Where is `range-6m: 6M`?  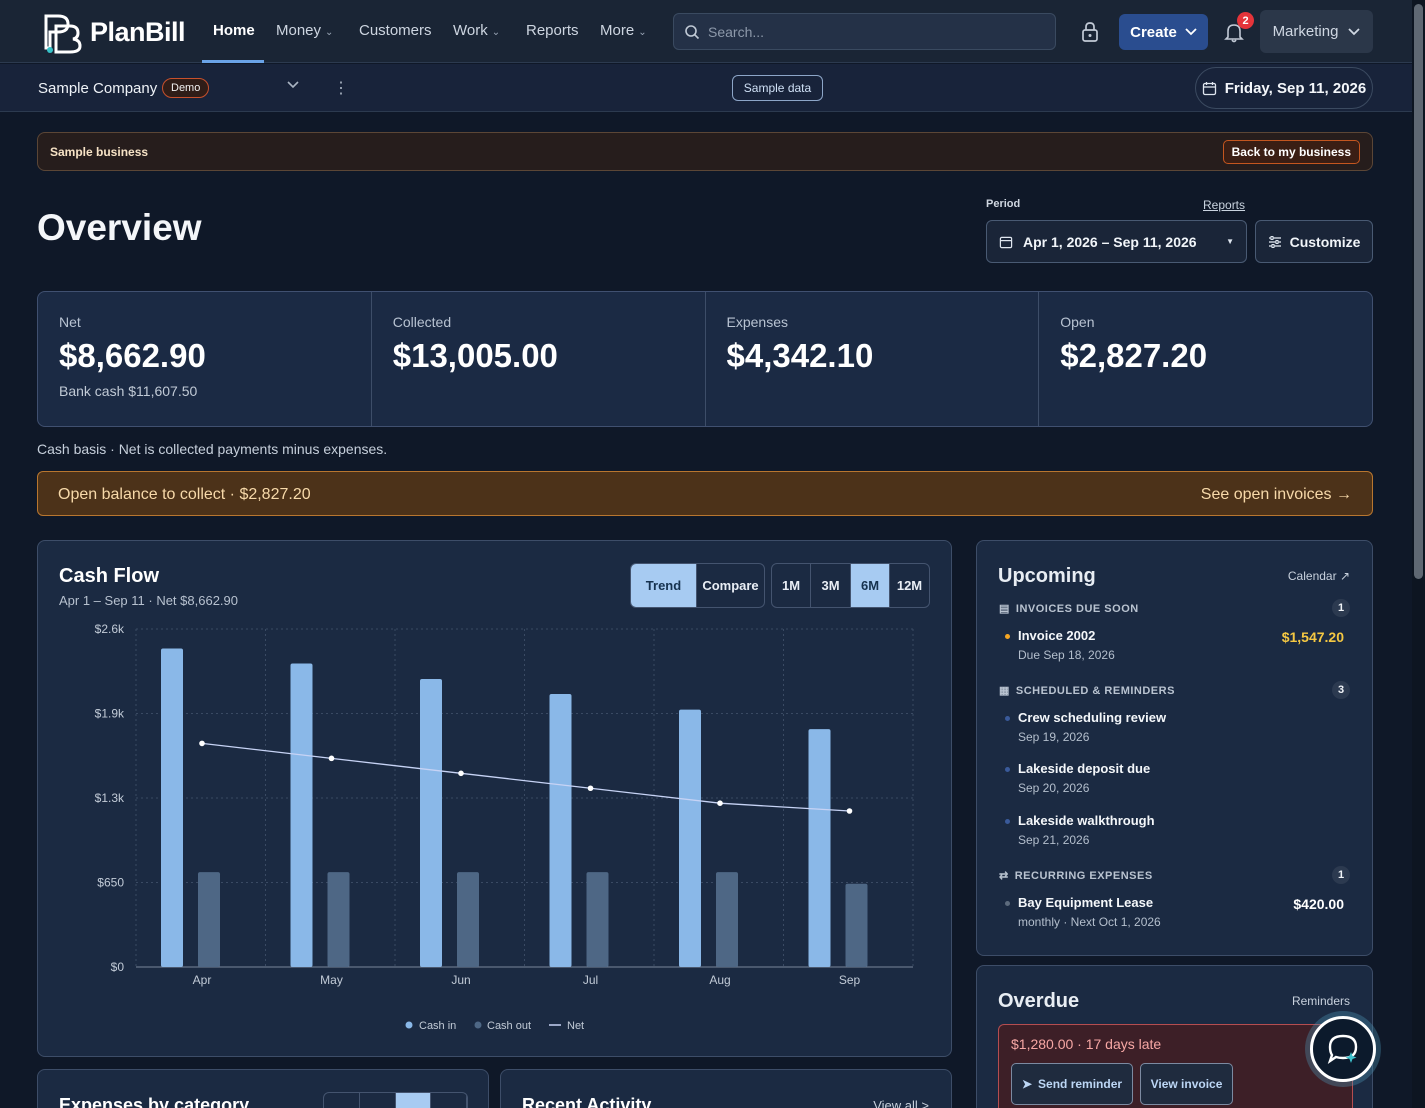 range-6m: 6M is located at coordinates (870, 585).